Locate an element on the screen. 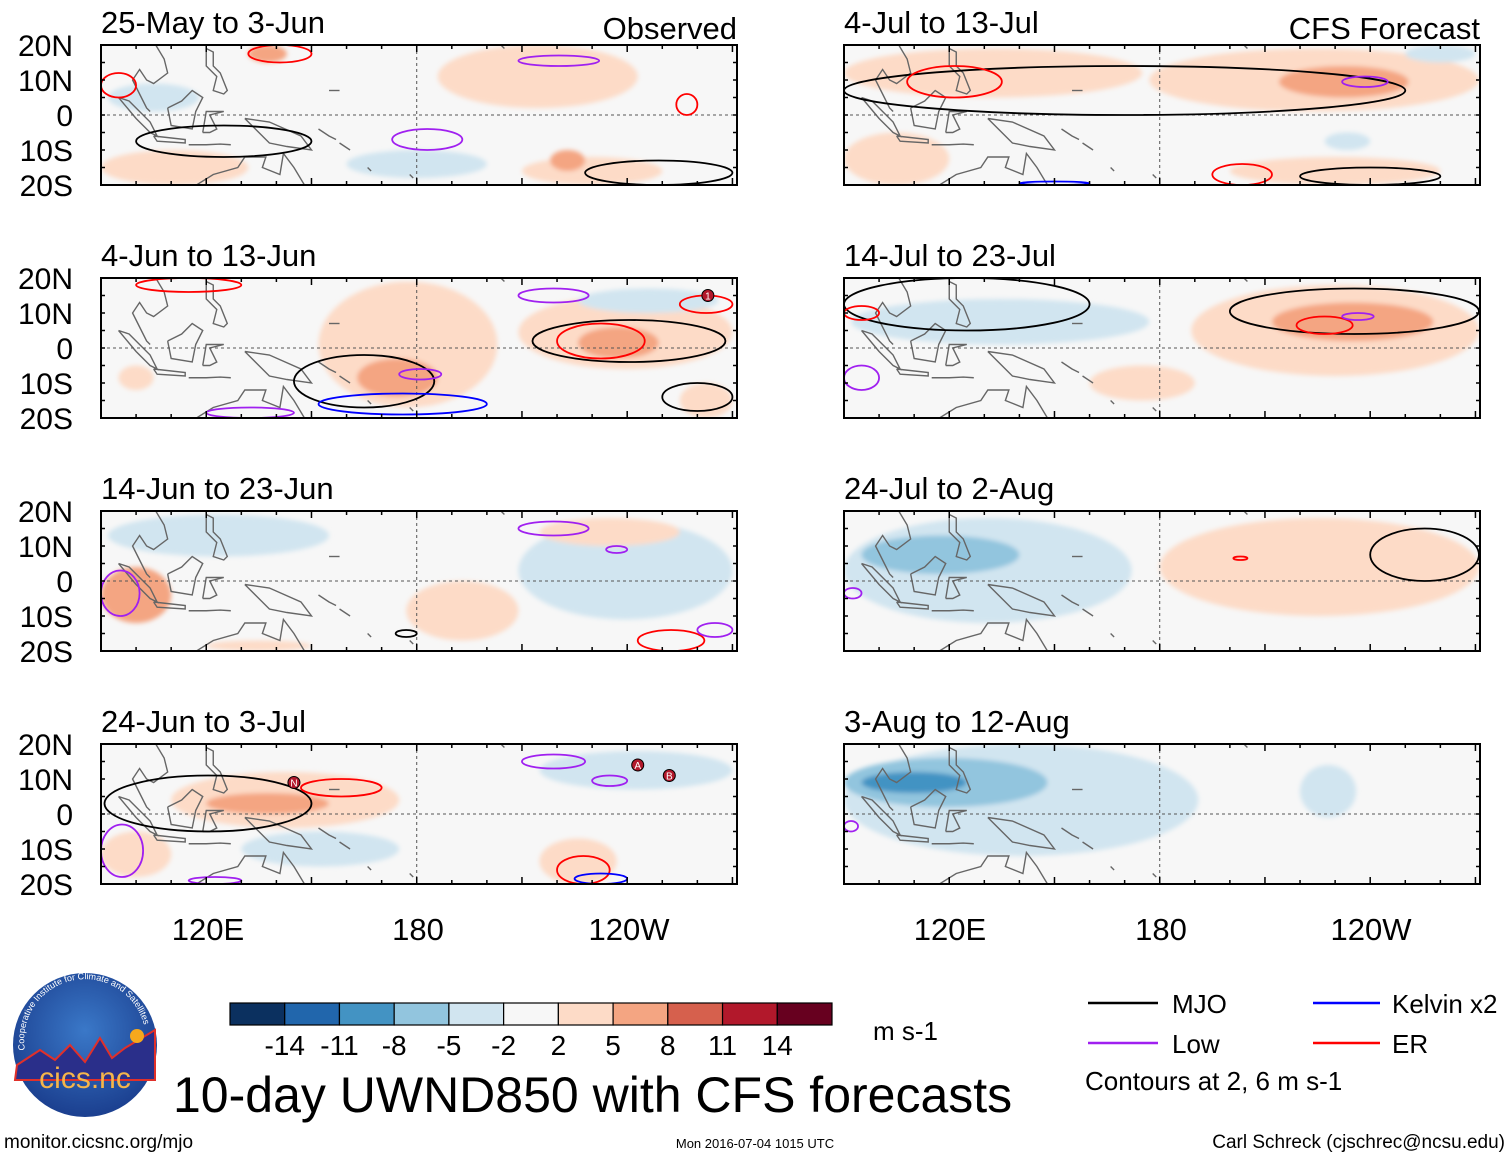 This screenshot has height=1158, width=1510. forecast-label: CFS Forecast is located at coordinates (1385, 28).